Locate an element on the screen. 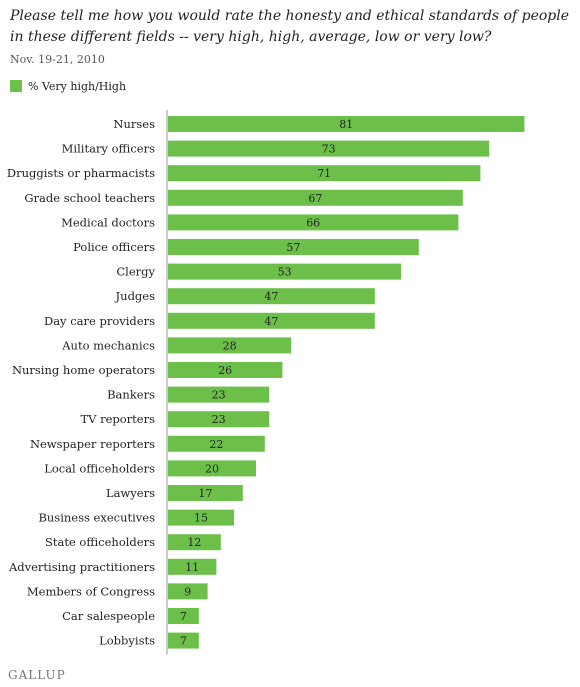 This screenshot has width=580, height=687. data-label: 67 is located at coordinates (315, 198).